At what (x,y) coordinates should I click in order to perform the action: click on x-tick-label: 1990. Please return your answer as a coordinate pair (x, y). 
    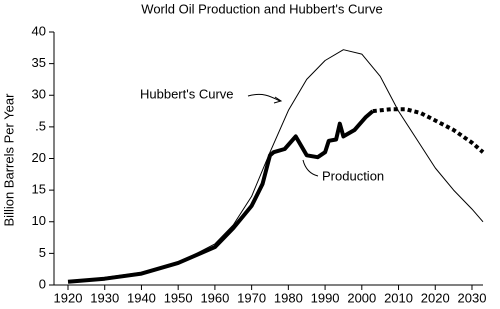
    Looking at the image, I should click on (325, 297).